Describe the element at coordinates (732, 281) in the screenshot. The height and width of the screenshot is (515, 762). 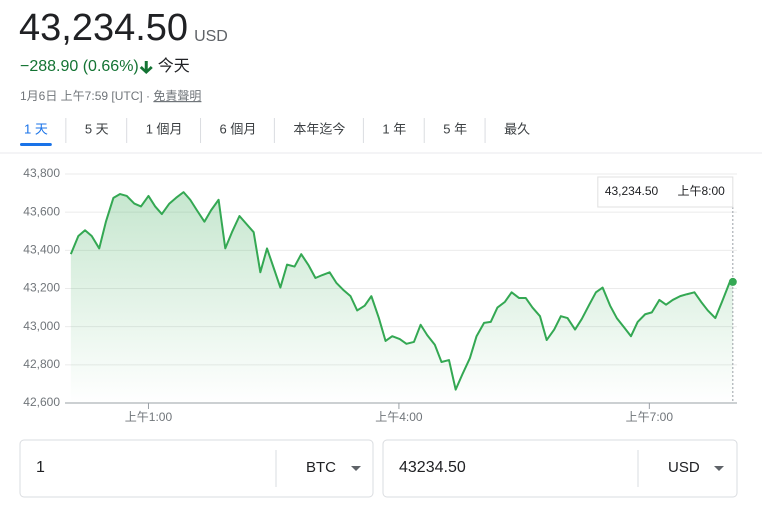
I see `last-point` at that location.